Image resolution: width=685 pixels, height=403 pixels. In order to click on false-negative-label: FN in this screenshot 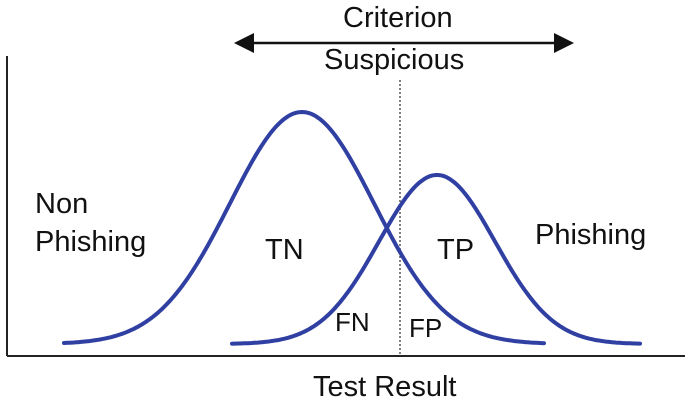, I will do `click(352, 322)`.